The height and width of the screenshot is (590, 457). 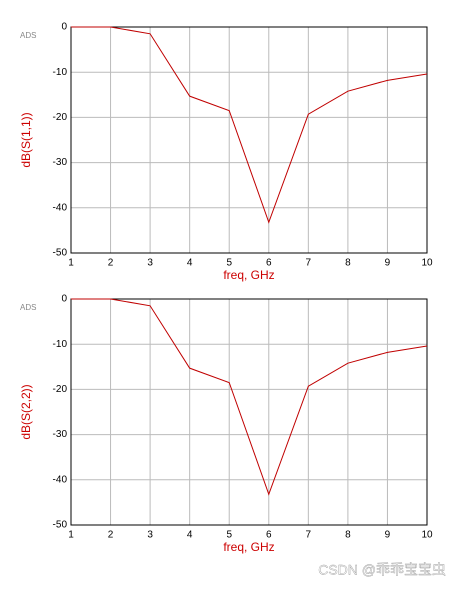 I want to click on y-axis-label: dB(S(2,2)), so click(x=26, y=411).